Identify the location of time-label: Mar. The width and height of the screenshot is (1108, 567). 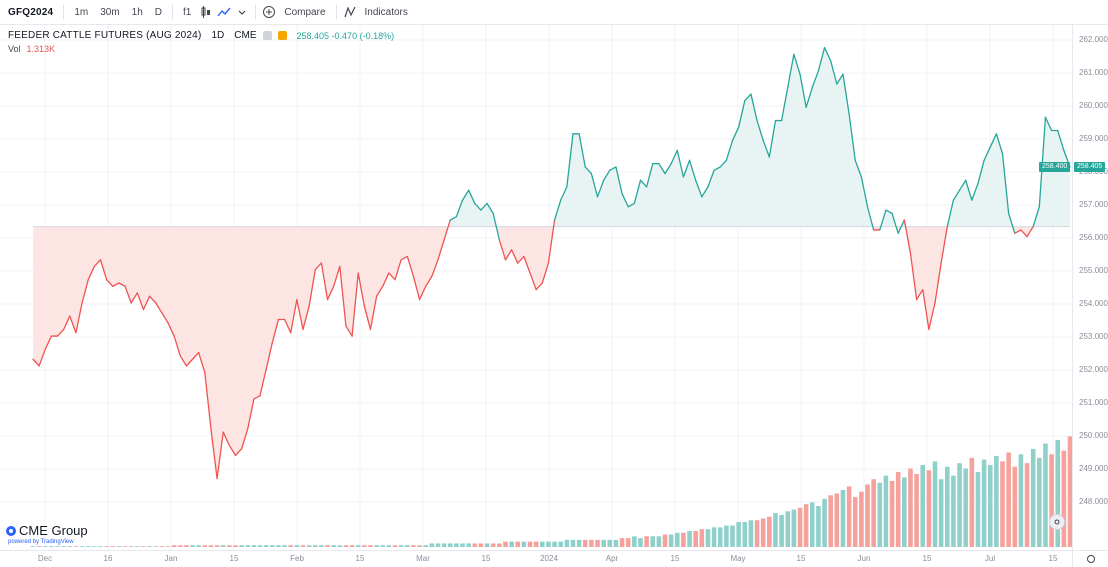
(423, 558).